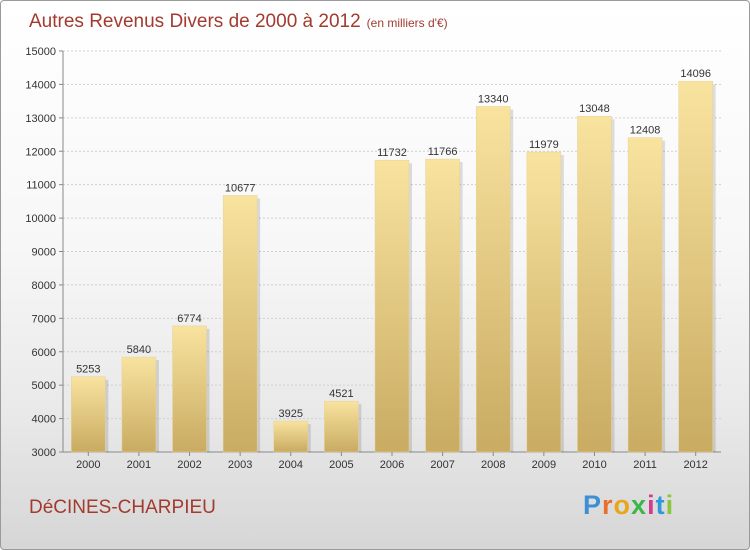  I want to click on data-label: 14096, so click(695, 74).